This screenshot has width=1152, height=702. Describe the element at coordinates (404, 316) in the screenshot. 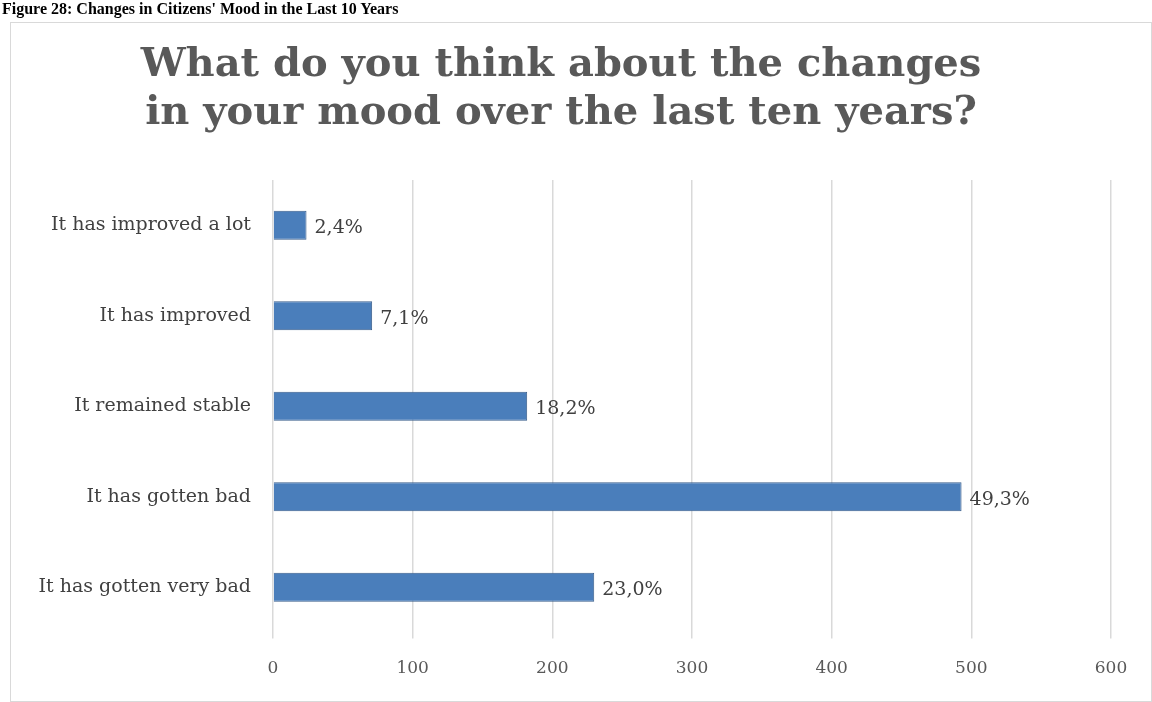

I see `annotation: 7,1%` at that location.